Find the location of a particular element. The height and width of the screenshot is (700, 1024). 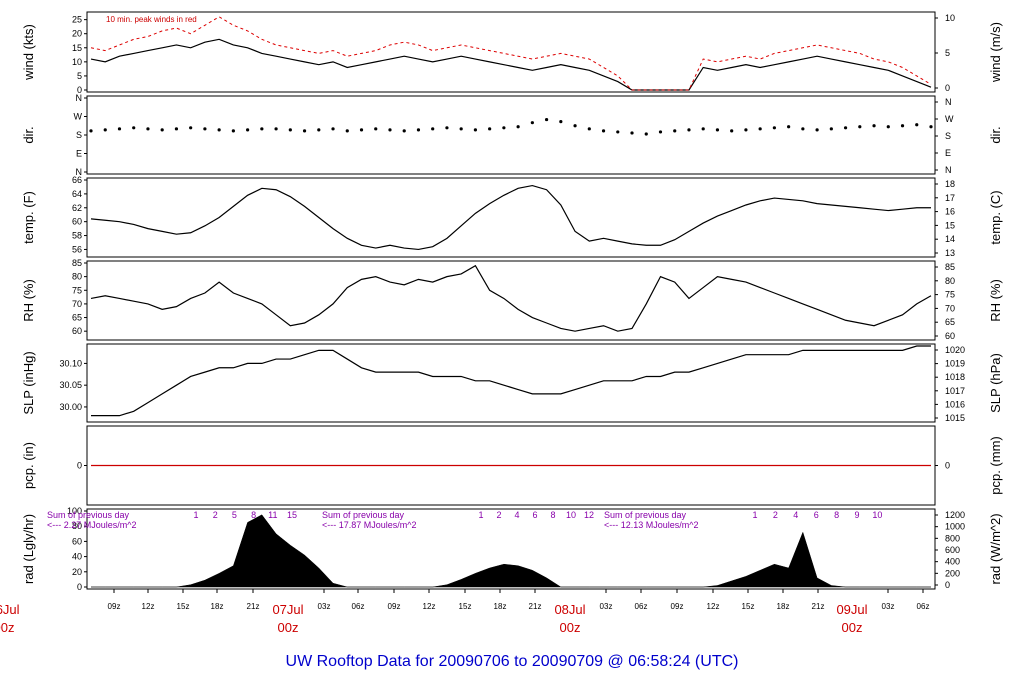

rad-hour-mark: 2 is located at coordinates (215, 515).